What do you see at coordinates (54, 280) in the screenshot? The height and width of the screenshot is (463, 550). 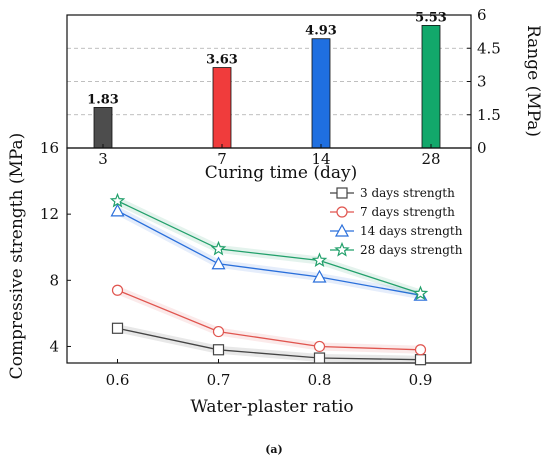 I see `line-y-tick-label: 8` at bounding box center [54, 280].